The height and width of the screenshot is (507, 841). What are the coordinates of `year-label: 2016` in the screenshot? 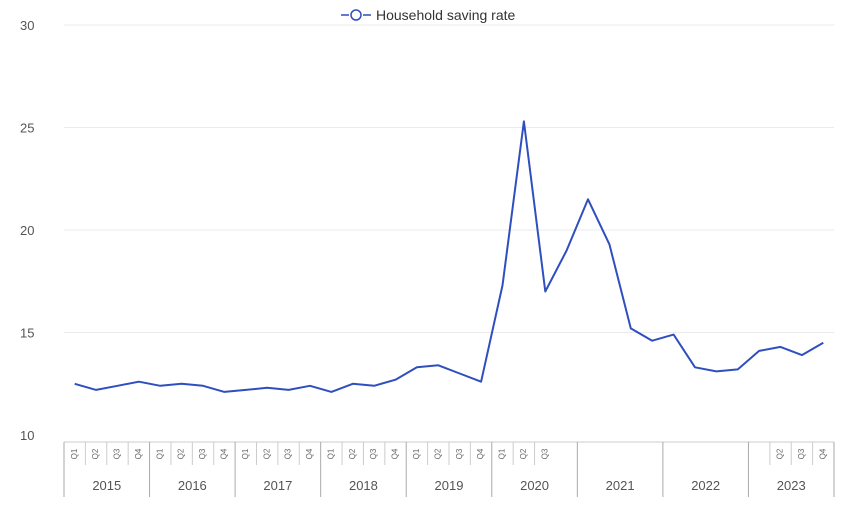 It's located at (192, 485).